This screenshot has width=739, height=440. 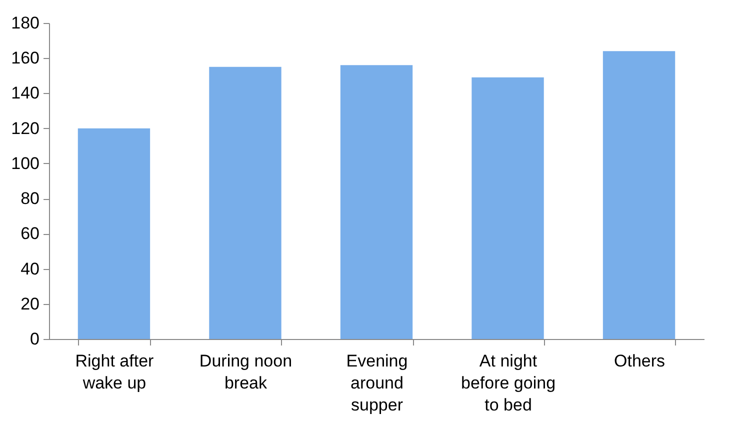 I want to click on x-tick-label: At night before going to bed, so click(x=508, y=383).